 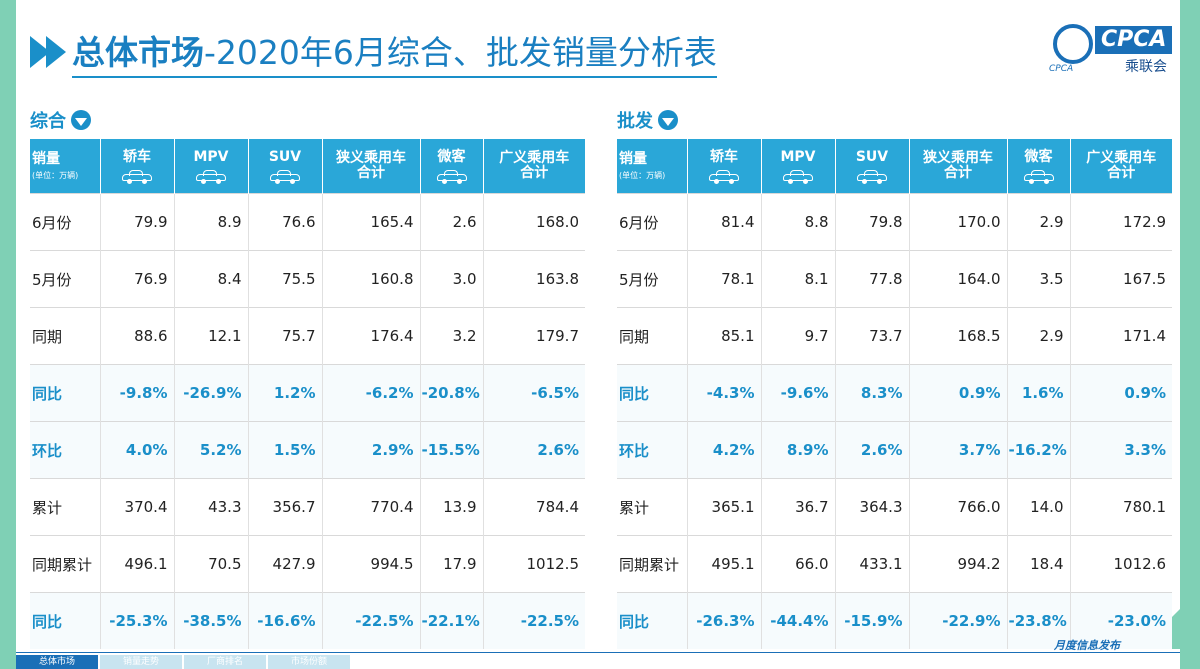 What do you see at coordinates (652, 564) in the screenshot?
I see `row-label: 同期累计` at bounding box center [652, 564].